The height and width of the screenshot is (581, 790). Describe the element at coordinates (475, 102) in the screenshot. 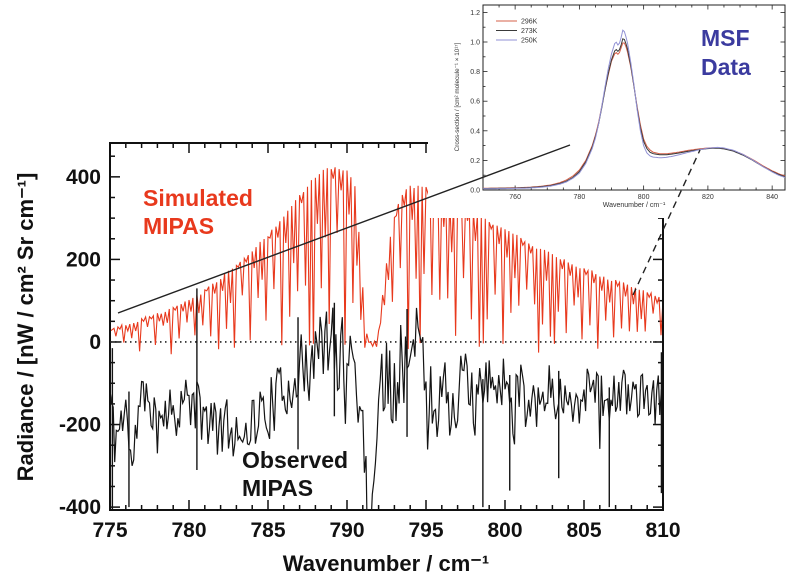

I see `inset-y-tick-label: 0.6` at that location.